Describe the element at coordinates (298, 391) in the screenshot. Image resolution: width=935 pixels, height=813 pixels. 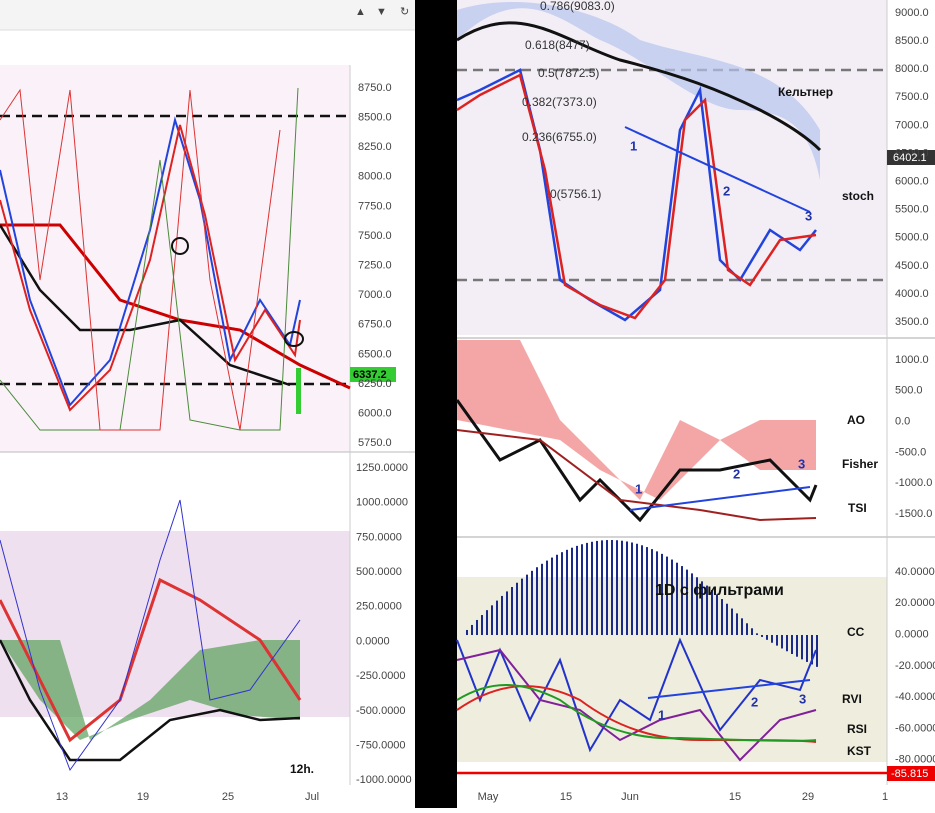
I see `candle` at that location.